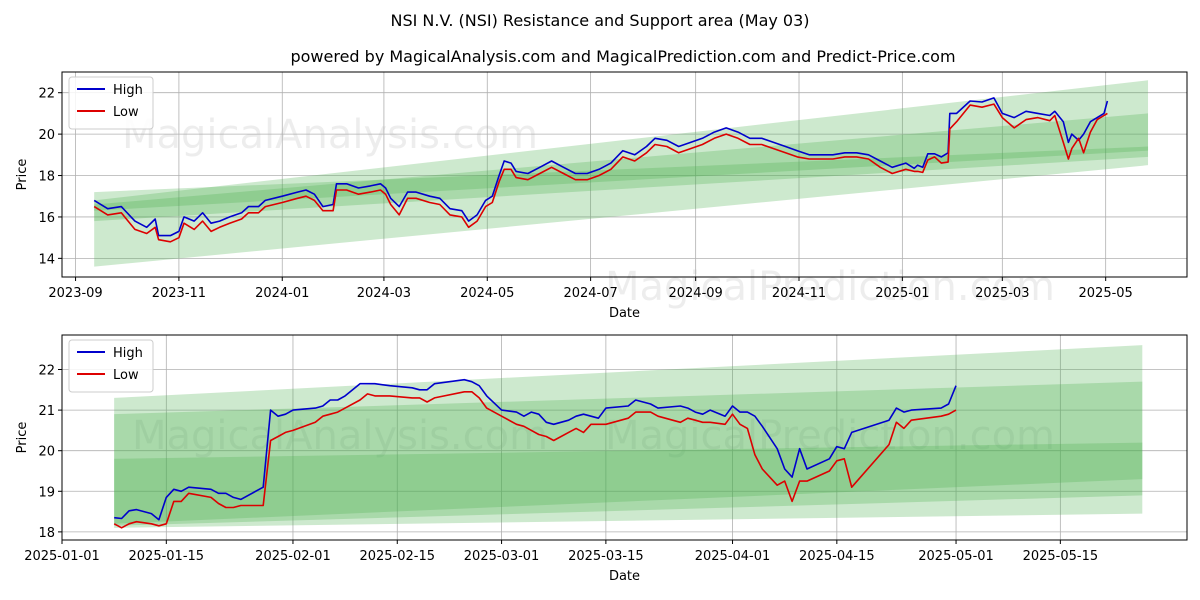 This screenshot has width=1200, height=600. I want to click on x-tick-label: 2024-01, so click(282, 293).